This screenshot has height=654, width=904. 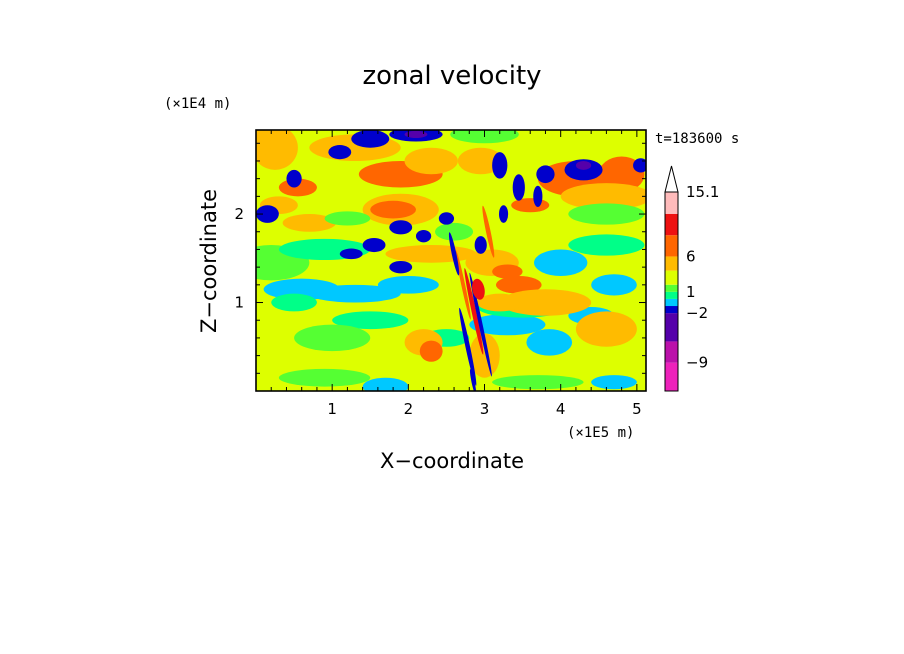 I want to click on x-tick-labels: 1 2 3 4 5, so click(x=484, y=409).